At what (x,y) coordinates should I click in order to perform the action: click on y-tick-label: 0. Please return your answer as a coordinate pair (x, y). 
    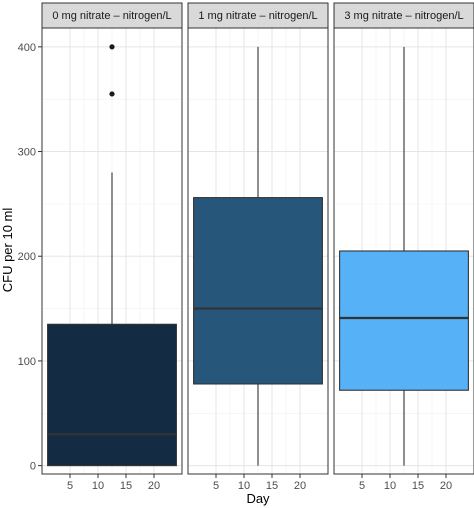
    Looking at the image, I should click on (33, 467).